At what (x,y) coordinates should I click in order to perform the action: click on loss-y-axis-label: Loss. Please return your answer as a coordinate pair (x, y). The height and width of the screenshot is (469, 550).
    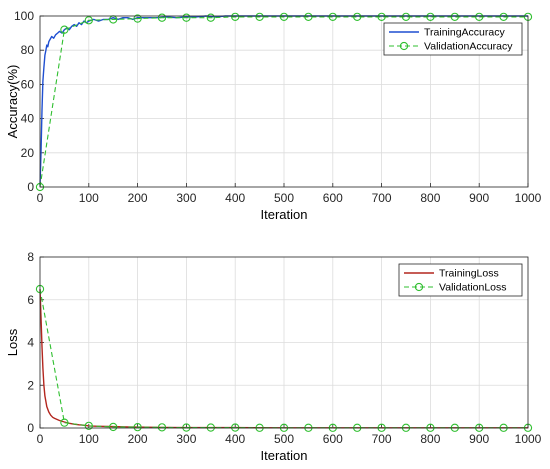
    Looking at the image, I should click on (12, 342).